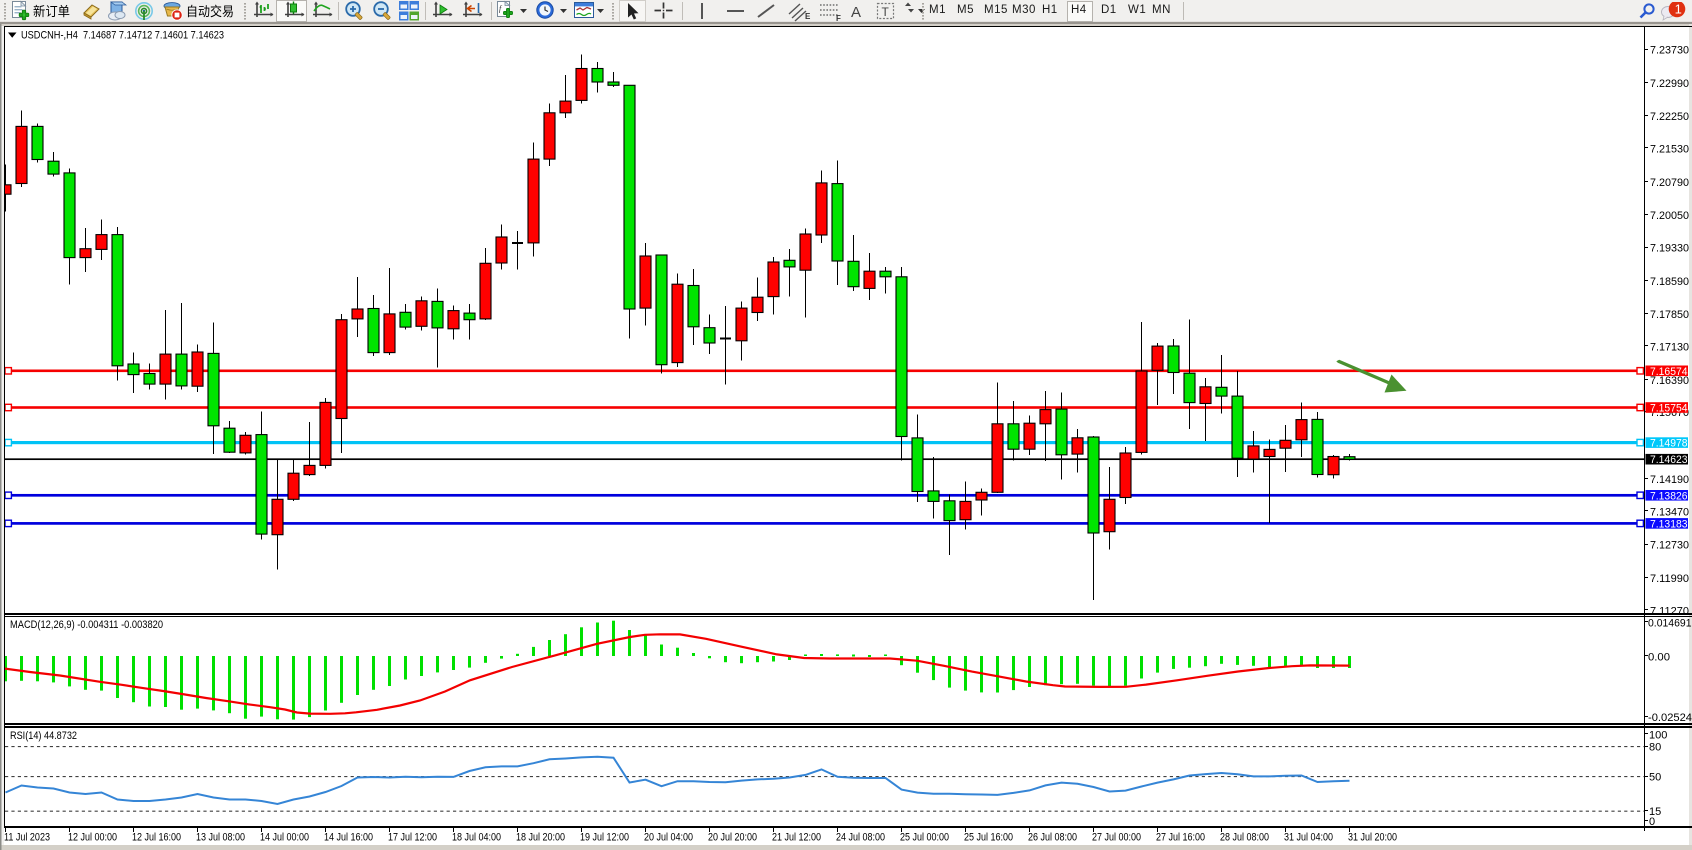  Describe the element at coordinates (1669, 183) in the screenshot. I see `svg-text: 7.20790` at that location.